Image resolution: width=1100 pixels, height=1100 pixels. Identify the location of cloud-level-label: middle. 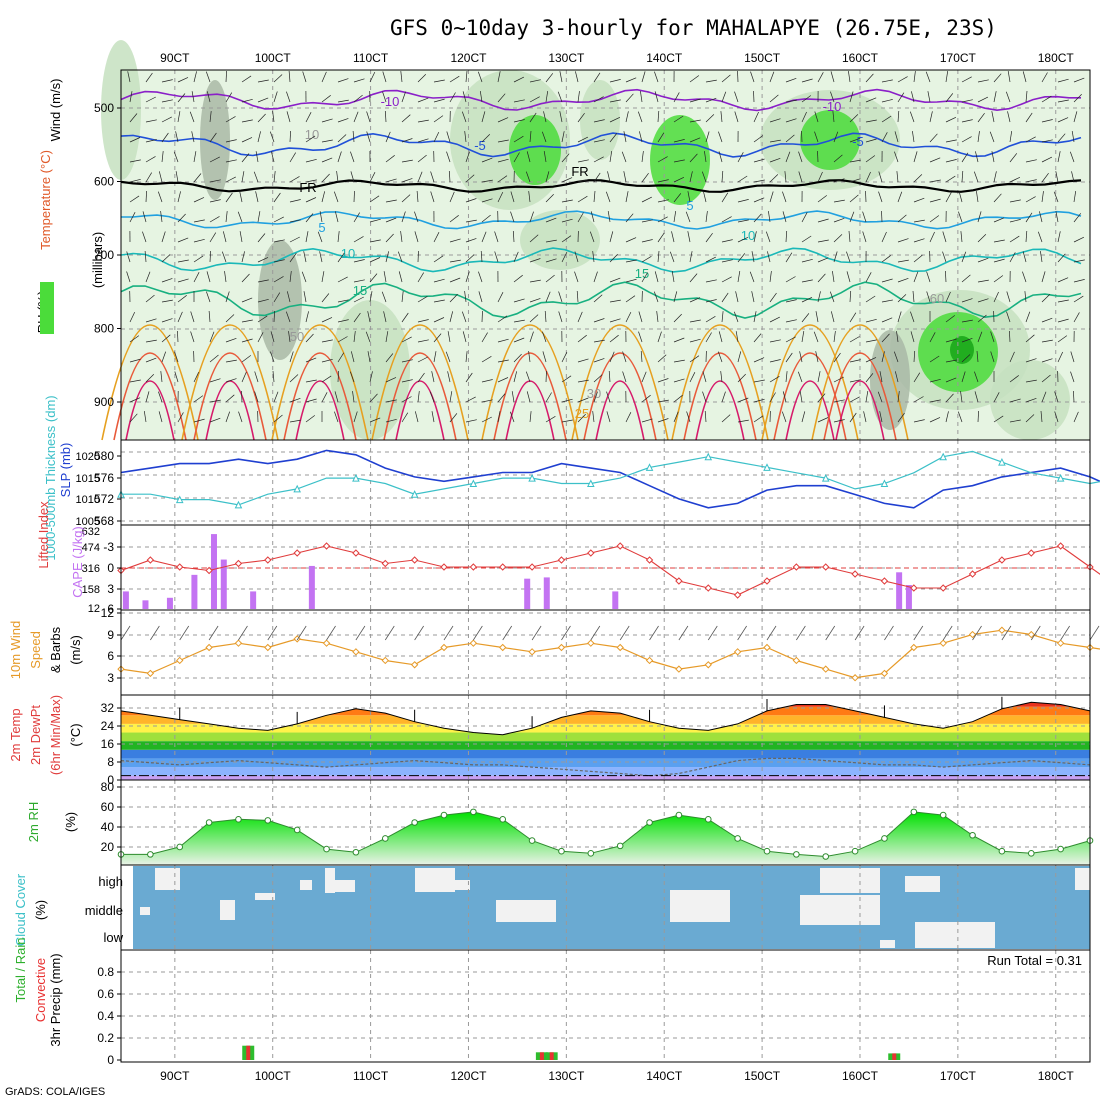
(104, 910).